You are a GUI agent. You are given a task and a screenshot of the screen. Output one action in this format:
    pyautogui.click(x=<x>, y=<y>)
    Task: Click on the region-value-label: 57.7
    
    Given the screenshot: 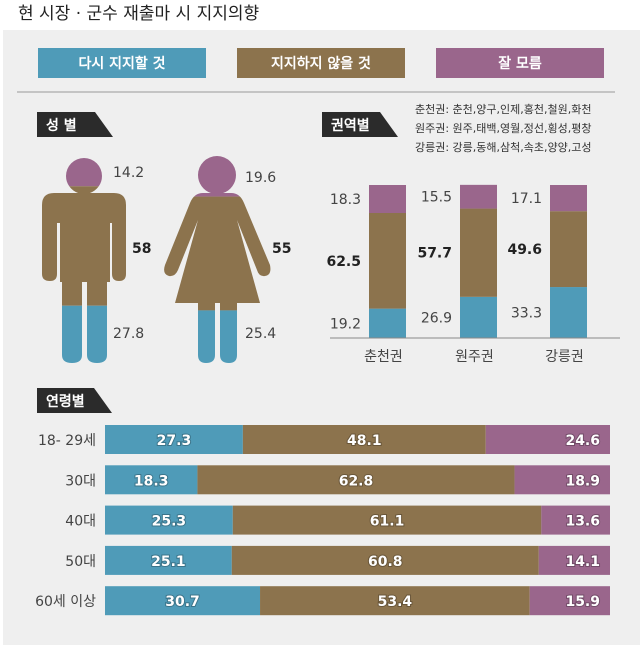 What is the action you would take?
    pyautogui.click(x=434, y=254)
    